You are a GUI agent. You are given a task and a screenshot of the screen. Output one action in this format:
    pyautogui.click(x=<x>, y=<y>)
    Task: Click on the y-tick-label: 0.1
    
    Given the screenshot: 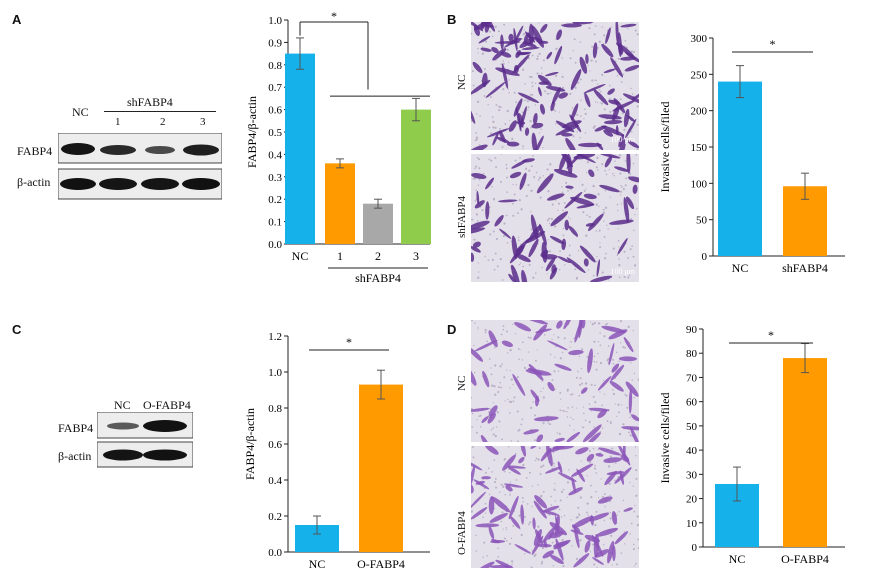 What is the action you would take?
    pyautogui.click(x=275, y=223)
    